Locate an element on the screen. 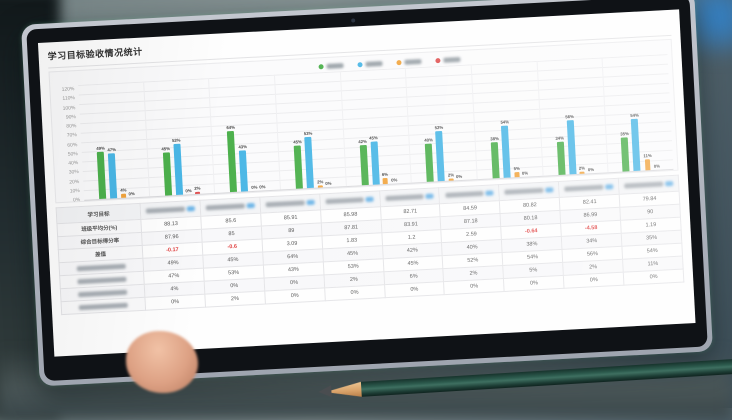  cell-value: -4.58 is located at coordinates (591, 228).